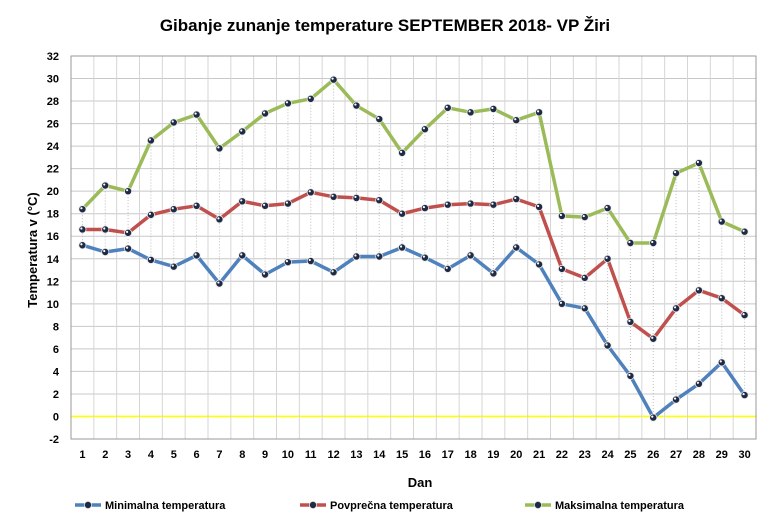 The height and width of the screenshot is (532, 770). Describe the element at coordinates (653, 455) in the screenshot. I see `x-tick-label: 26` at that location.